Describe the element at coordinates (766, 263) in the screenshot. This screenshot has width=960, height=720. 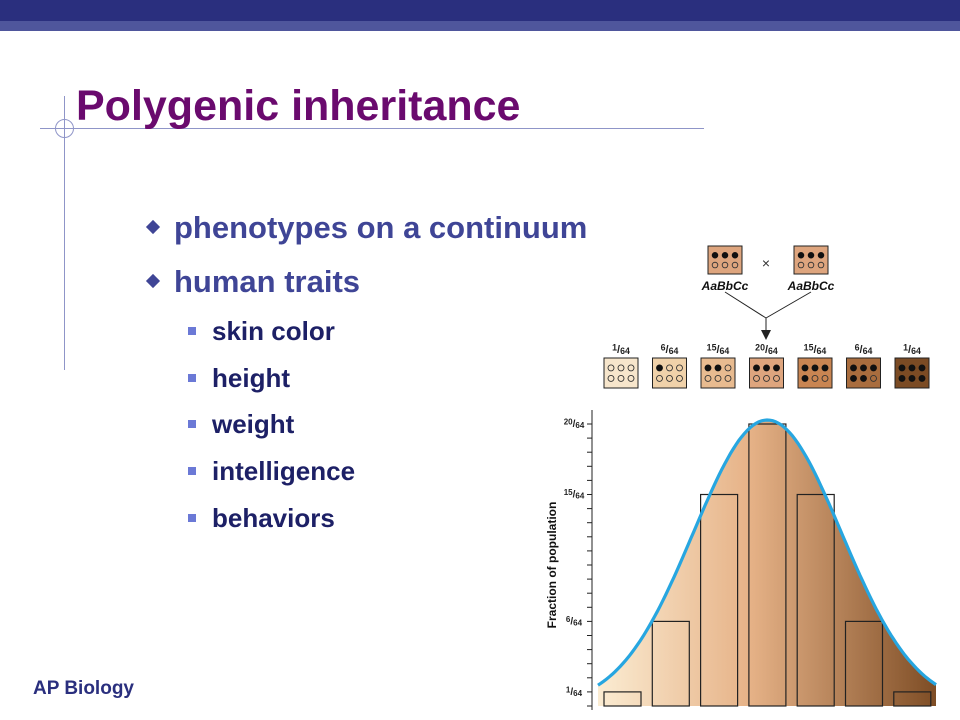
I see `cross-symbol: ×` at that location.